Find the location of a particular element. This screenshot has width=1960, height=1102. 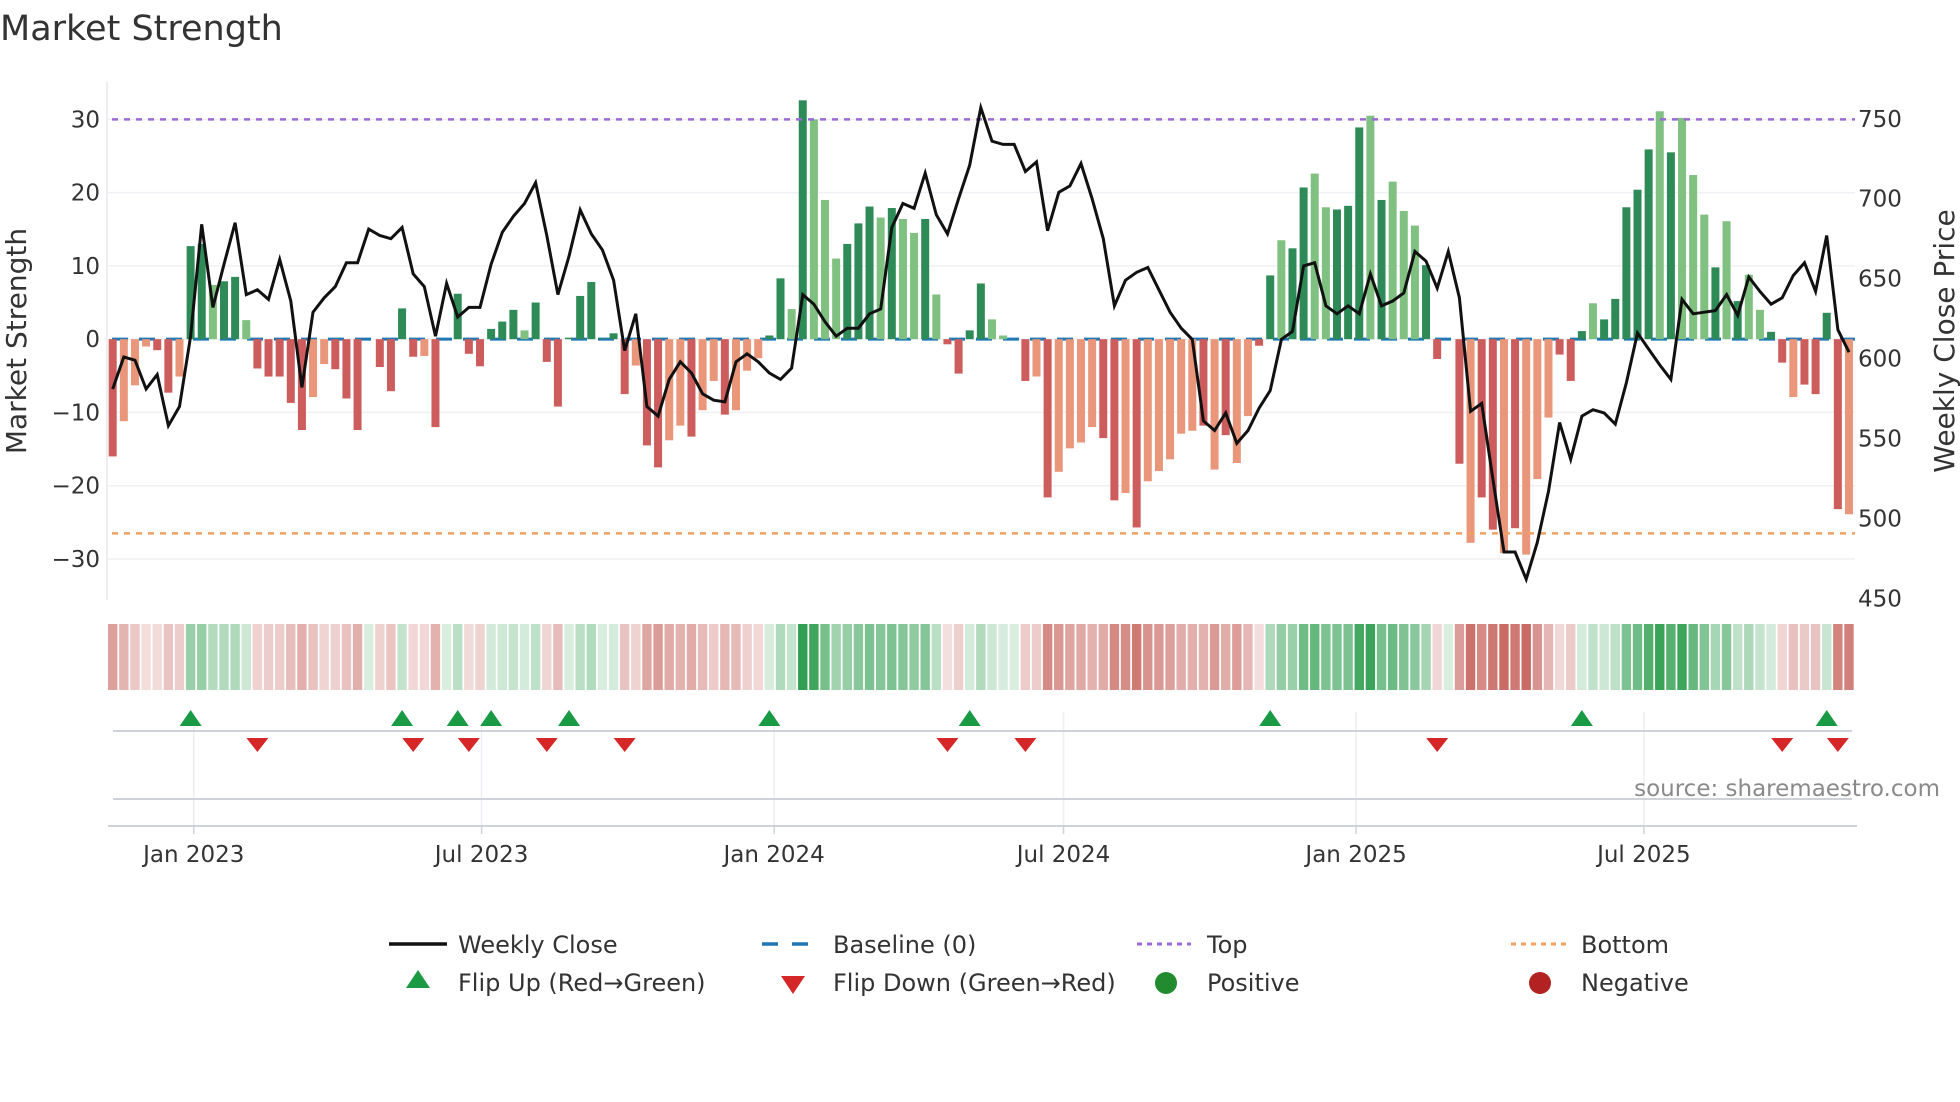

triangle-down-icon is located at coordinates (793, 985).